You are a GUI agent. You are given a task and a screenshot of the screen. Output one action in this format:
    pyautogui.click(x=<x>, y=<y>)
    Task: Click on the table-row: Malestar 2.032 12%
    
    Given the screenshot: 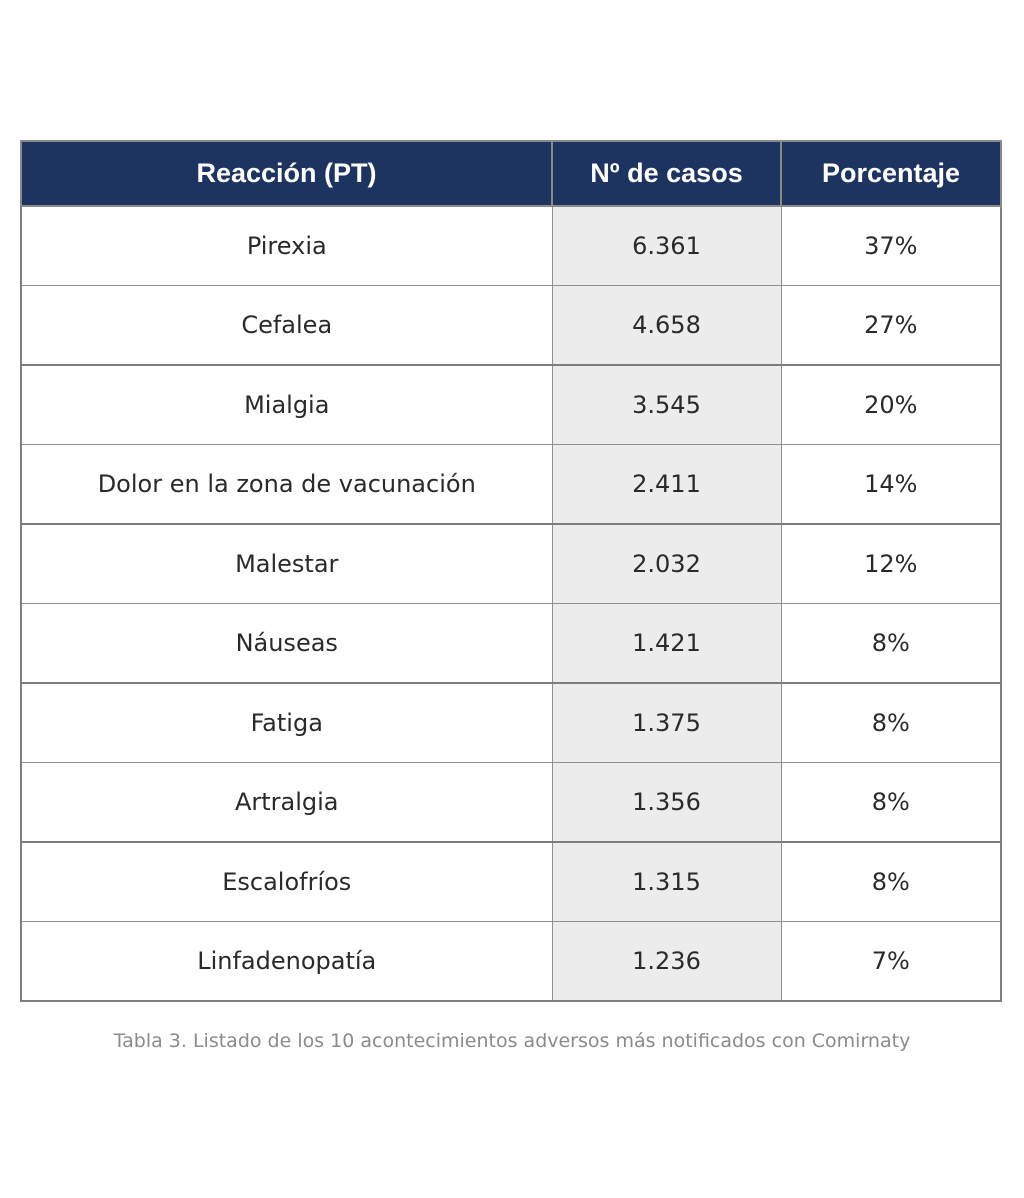 What is the action you would take?
    pyautogui.click(x=511, y=563)
    